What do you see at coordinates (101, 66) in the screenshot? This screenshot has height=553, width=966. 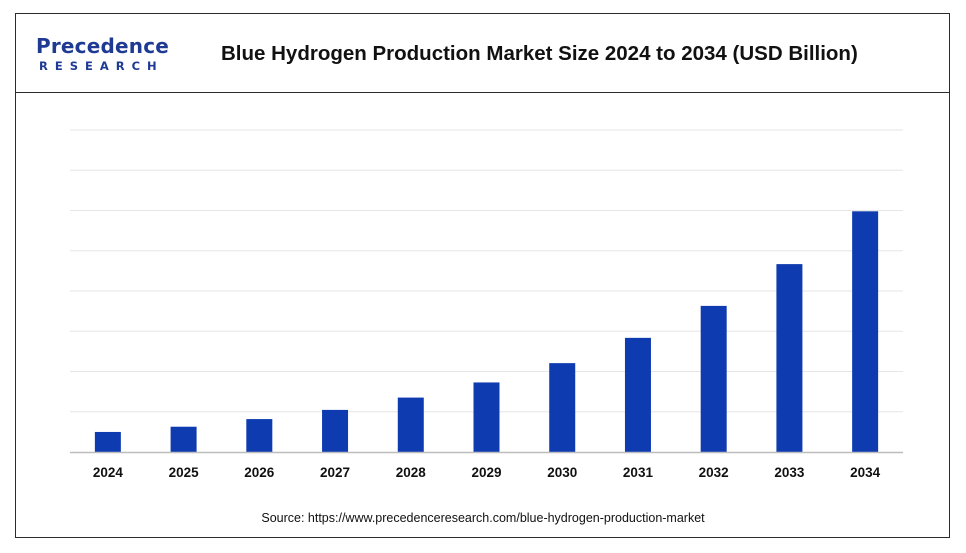 I see `logo-subtitle: RESEARCH` at bounding box center [101, 66].